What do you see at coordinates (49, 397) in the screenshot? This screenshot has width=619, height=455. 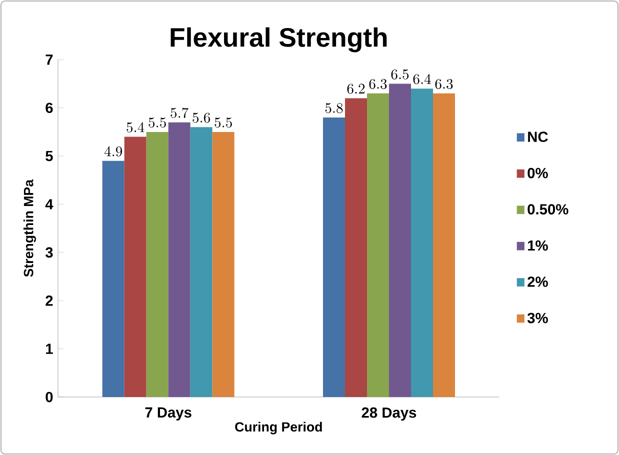 I see `y-tick-label: 0` at bounding box center [49, 397].